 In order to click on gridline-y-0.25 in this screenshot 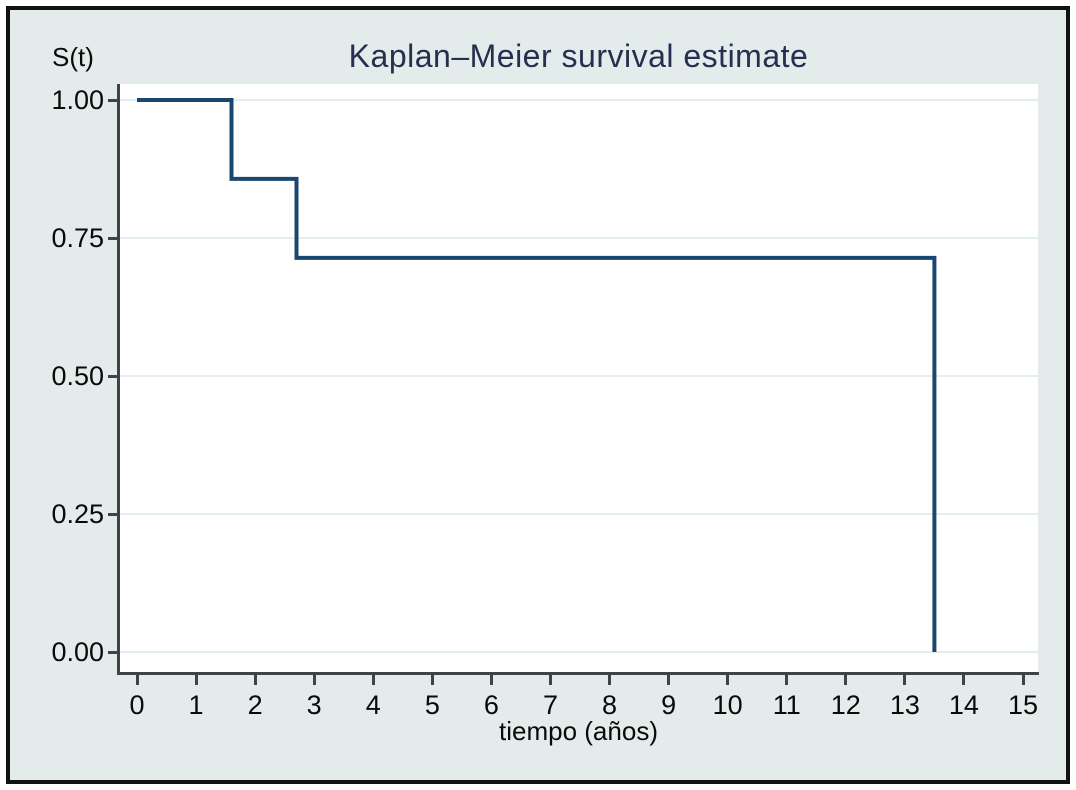, I will do `click(578, 514)`.